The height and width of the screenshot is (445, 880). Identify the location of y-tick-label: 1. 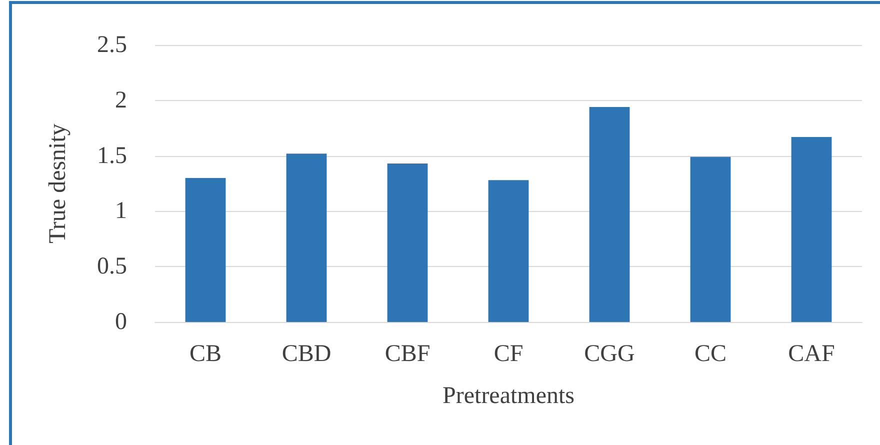
(121, 211).